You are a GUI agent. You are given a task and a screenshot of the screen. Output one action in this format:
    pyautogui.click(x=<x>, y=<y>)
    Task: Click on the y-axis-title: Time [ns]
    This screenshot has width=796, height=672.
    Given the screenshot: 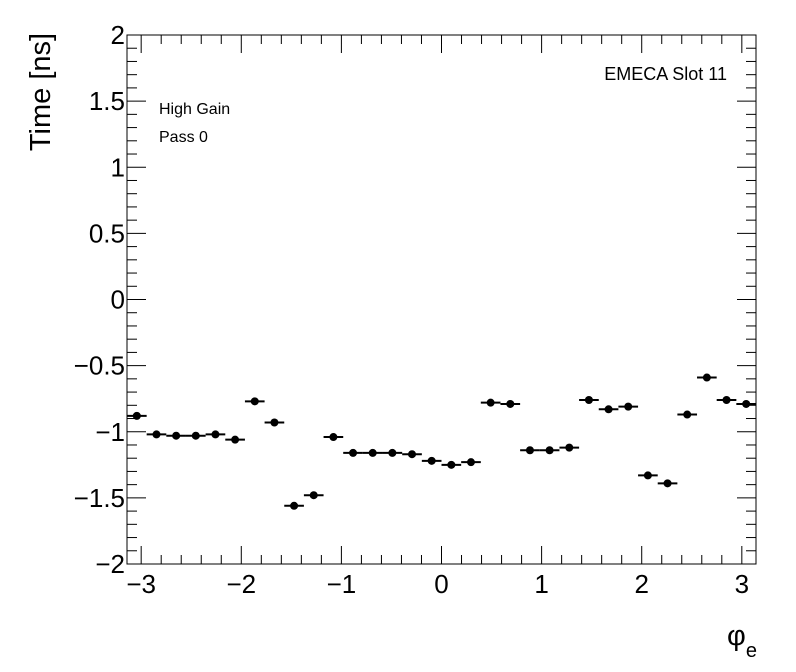 What is the action you would take?
    pyautogui.click(x=41, y=92)
    